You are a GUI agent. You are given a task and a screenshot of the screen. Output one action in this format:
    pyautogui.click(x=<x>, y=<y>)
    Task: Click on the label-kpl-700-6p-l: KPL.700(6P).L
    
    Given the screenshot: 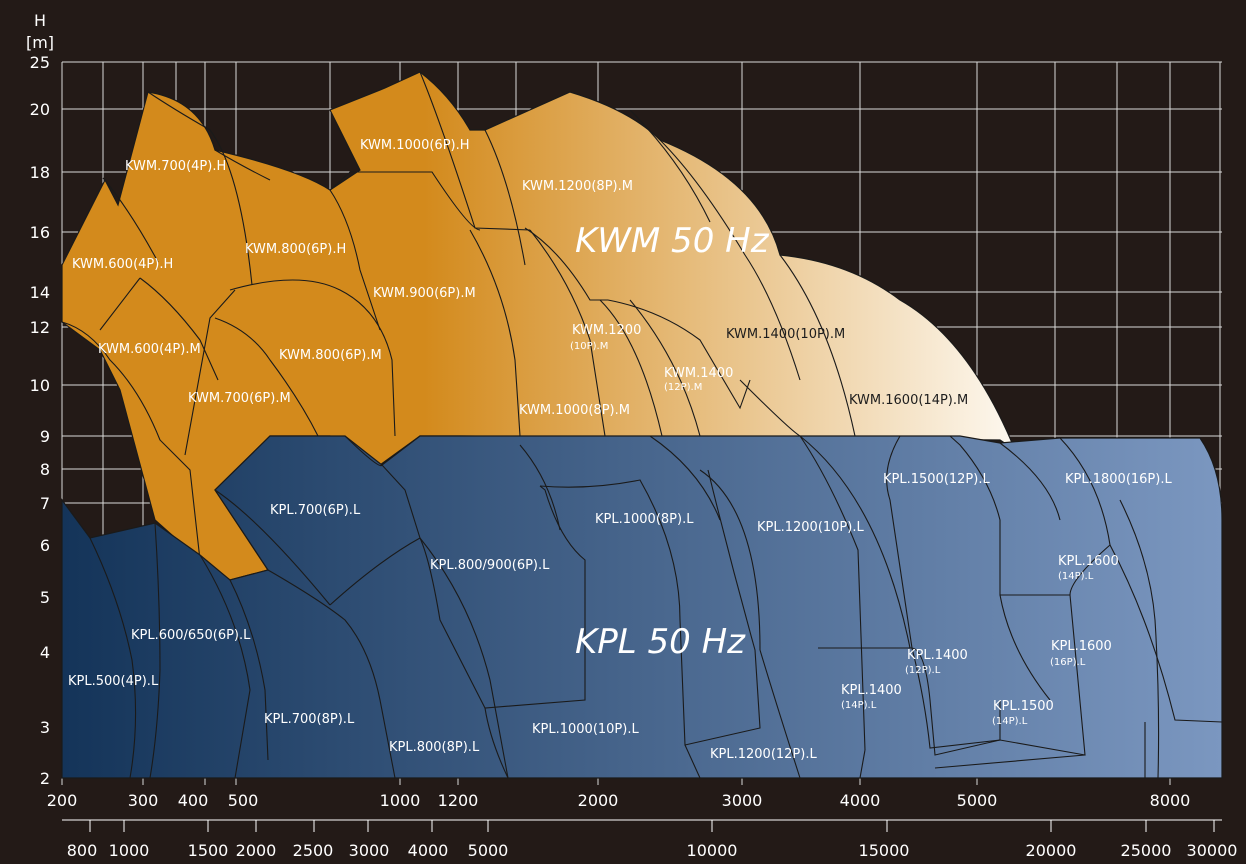 What is the action you would take?
    pyautogui.click(x=315, y=510)
    